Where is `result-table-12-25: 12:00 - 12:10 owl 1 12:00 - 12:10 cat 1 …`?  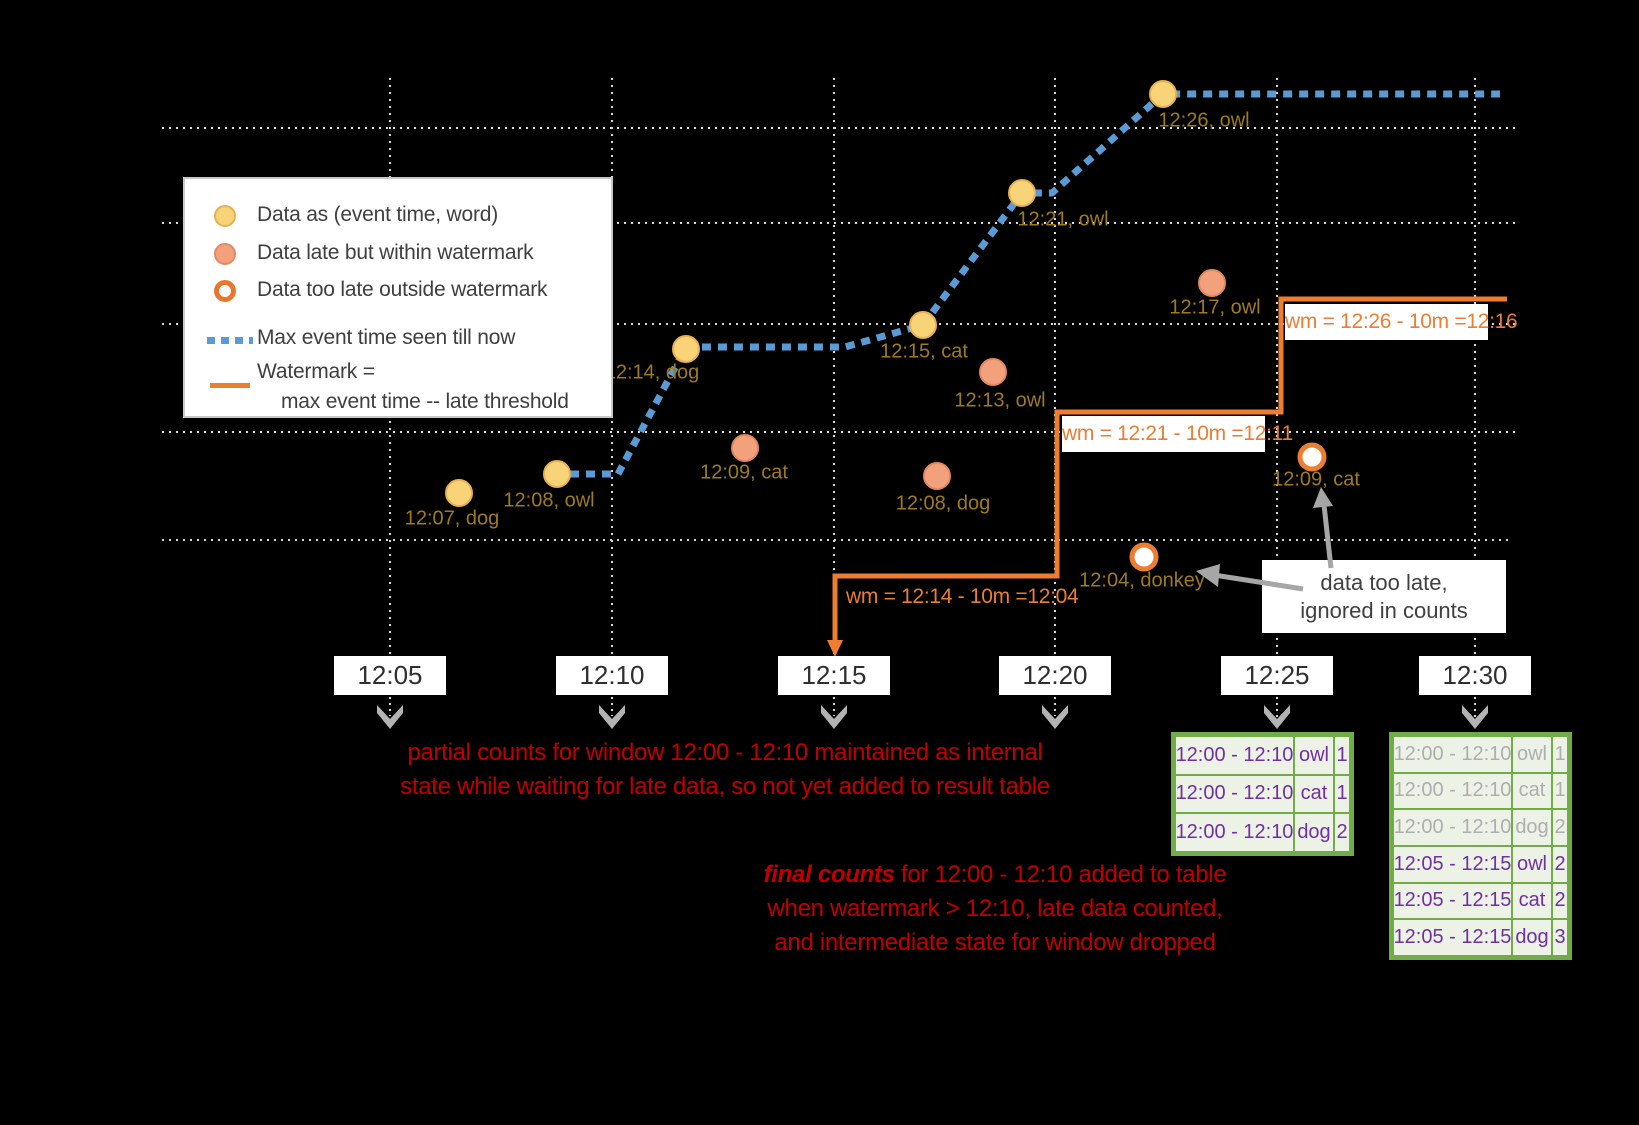
result-table-12-25: 12:00 - 12:10 owl 1 12:00 - 12:10 cat 1 … is located at coordinates (1262, 794).